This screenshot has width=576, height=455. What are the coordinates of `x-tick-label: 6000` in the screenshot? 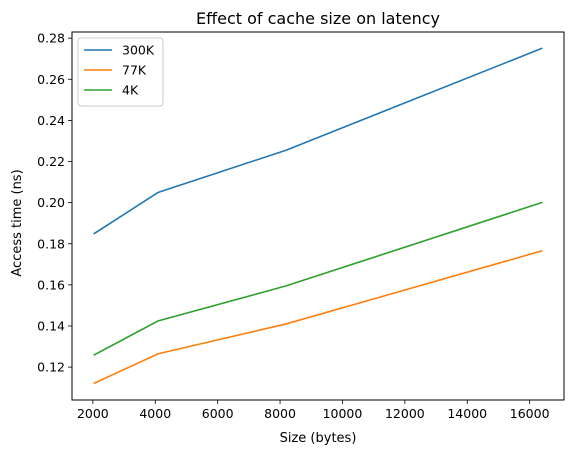 It's located at (218, 413).